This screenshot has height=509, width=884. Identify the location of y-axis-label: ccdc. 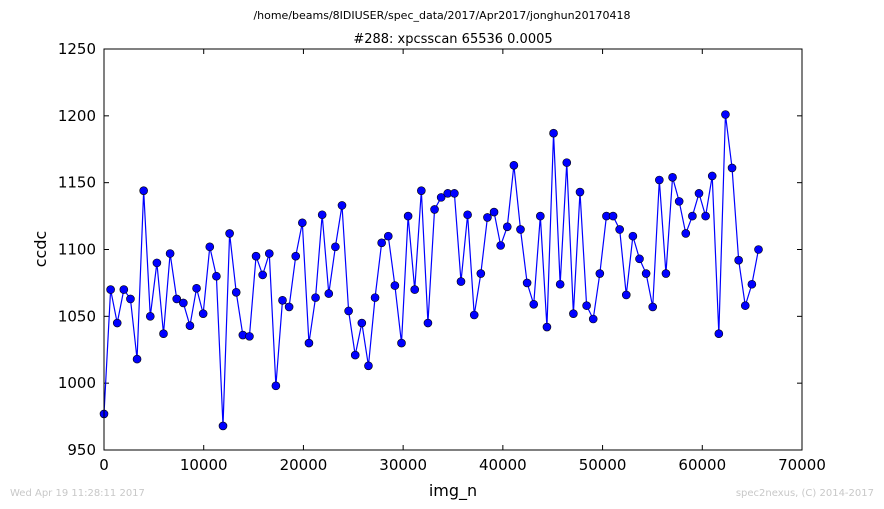
(40, 249).